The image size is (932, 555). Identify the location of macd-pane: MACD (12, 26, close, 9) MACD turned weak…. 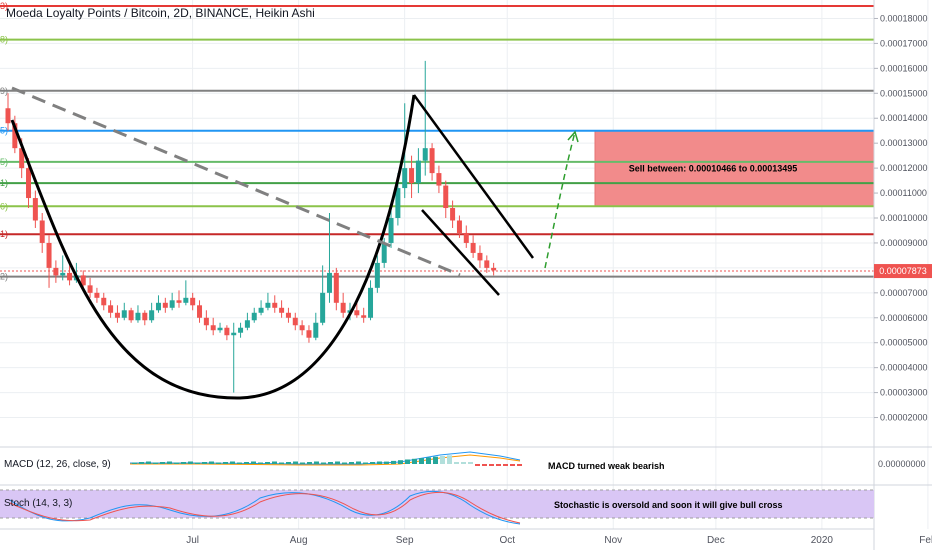
(465, 461).